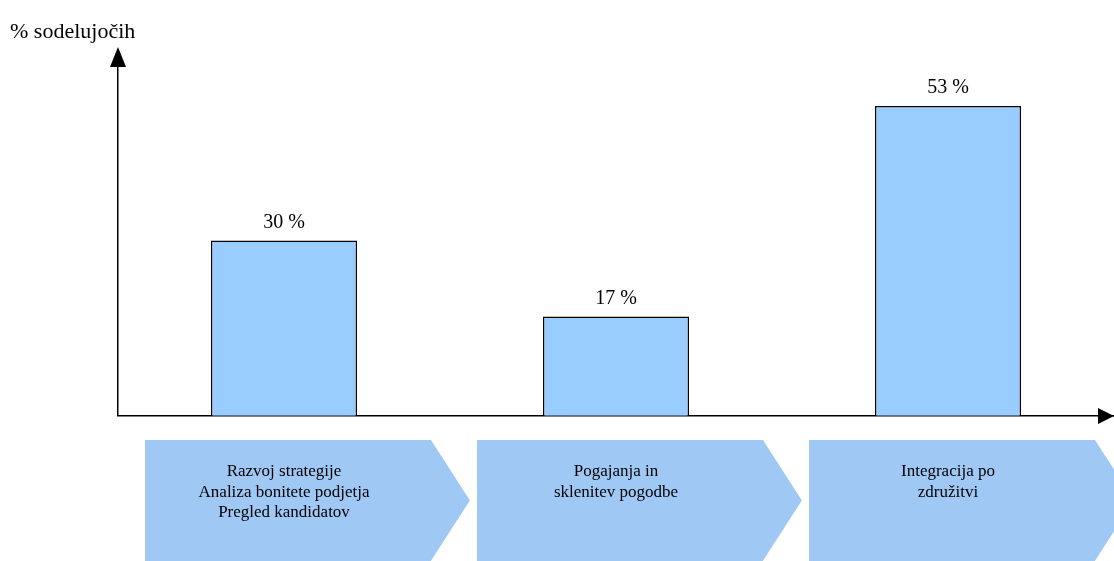  Describe the element at coordinates (948, 86) in the screenshot. I see `data-label: 53 %` at that location.